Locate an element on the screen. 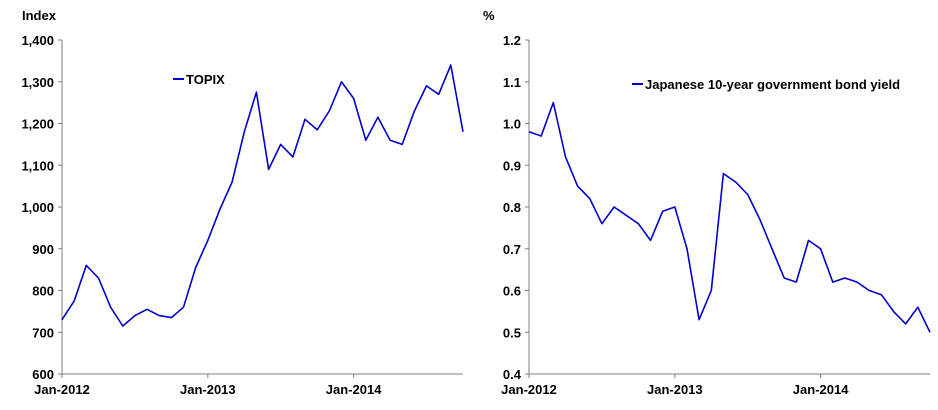 The height and width of the screenshot is (410, 938). topix-y-tick-label: 1,400 is located at coordinates (37, 40).